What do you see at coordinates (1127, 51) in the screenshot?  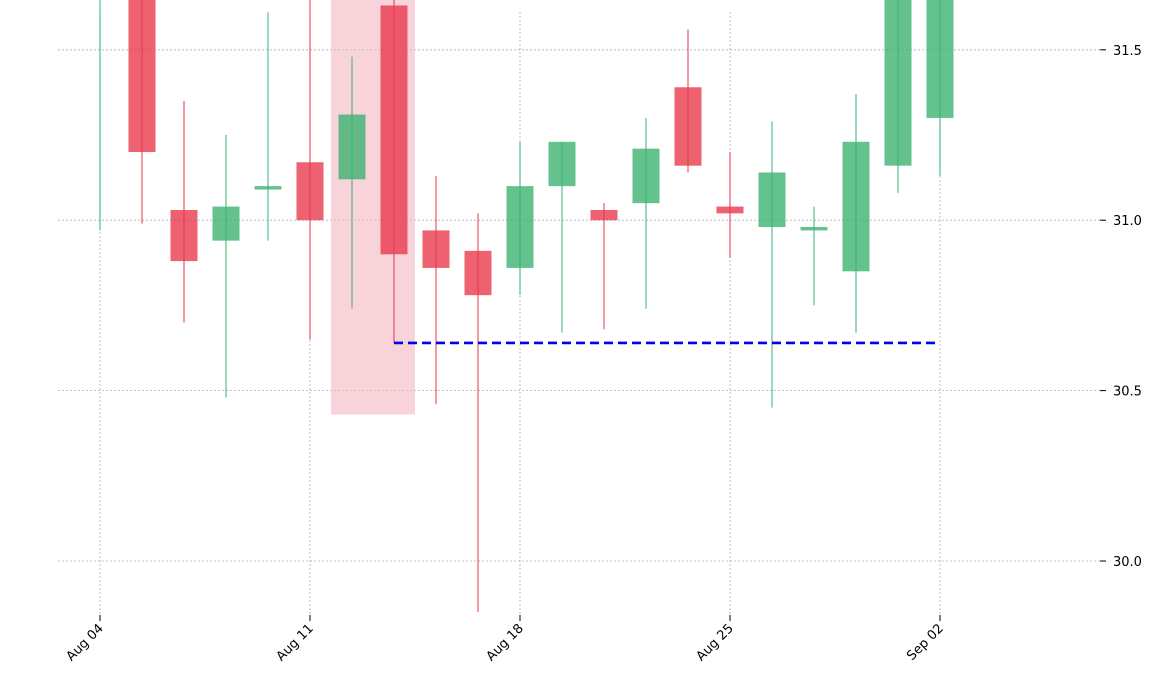 I see `y-tick-label: 31.5` at bounding box center [1127, 51].